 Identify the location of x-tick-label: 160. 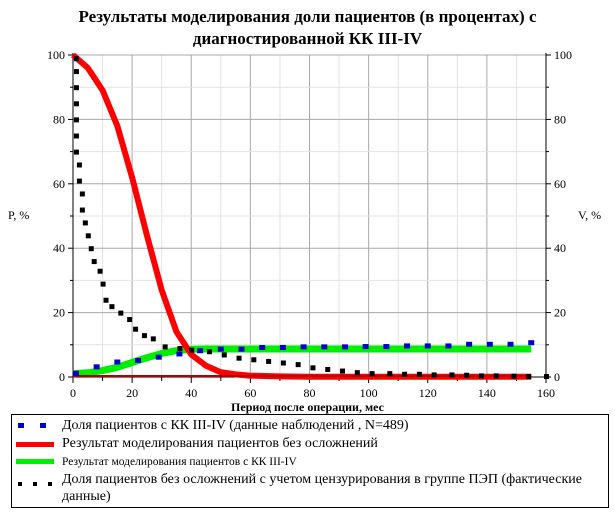
(546, 393).